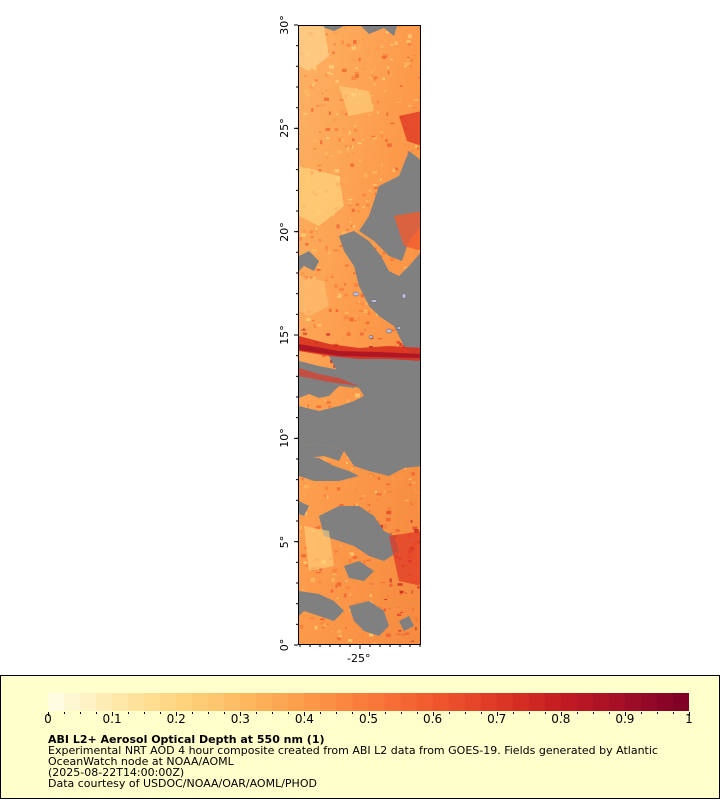  I want to click on legend-timestamp: (2025-08-22T14:00:00Z), so click(116, 772).